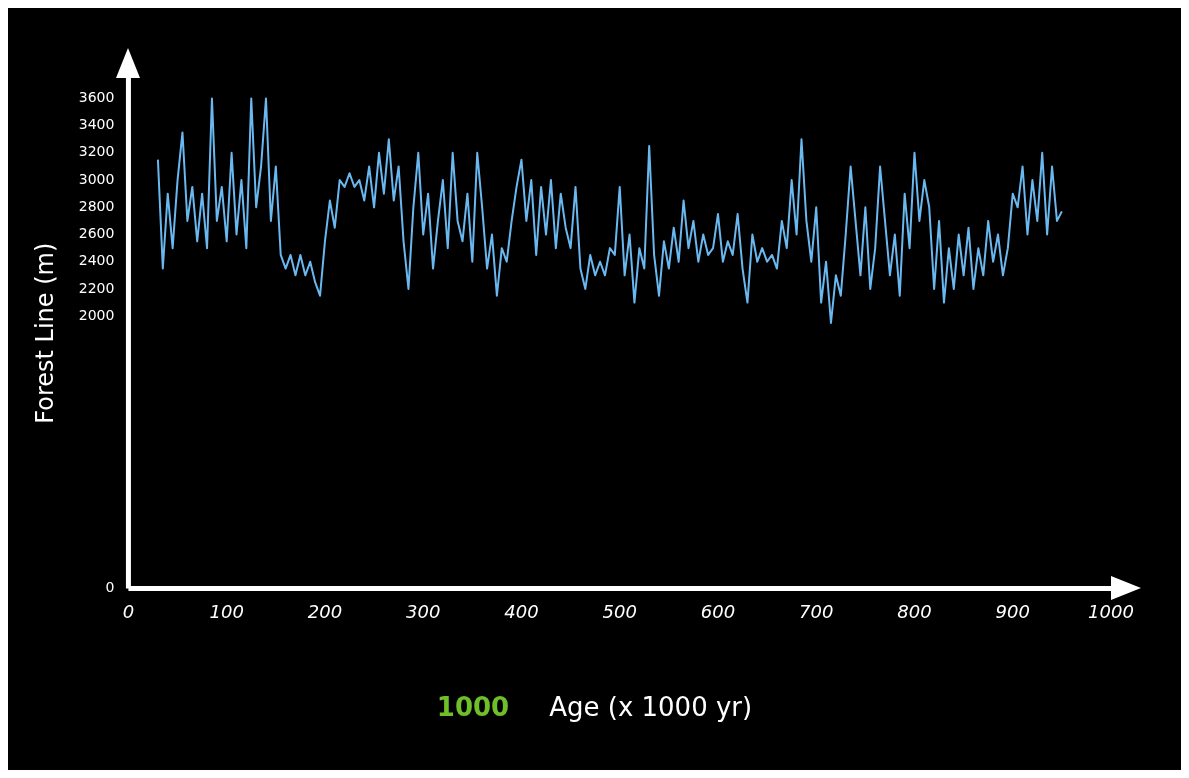 This screenshot has height=778, width=1189. Describe the element at coordinates (128, 611) in the screenshot. I see `x-tick-label: 0` at that location.